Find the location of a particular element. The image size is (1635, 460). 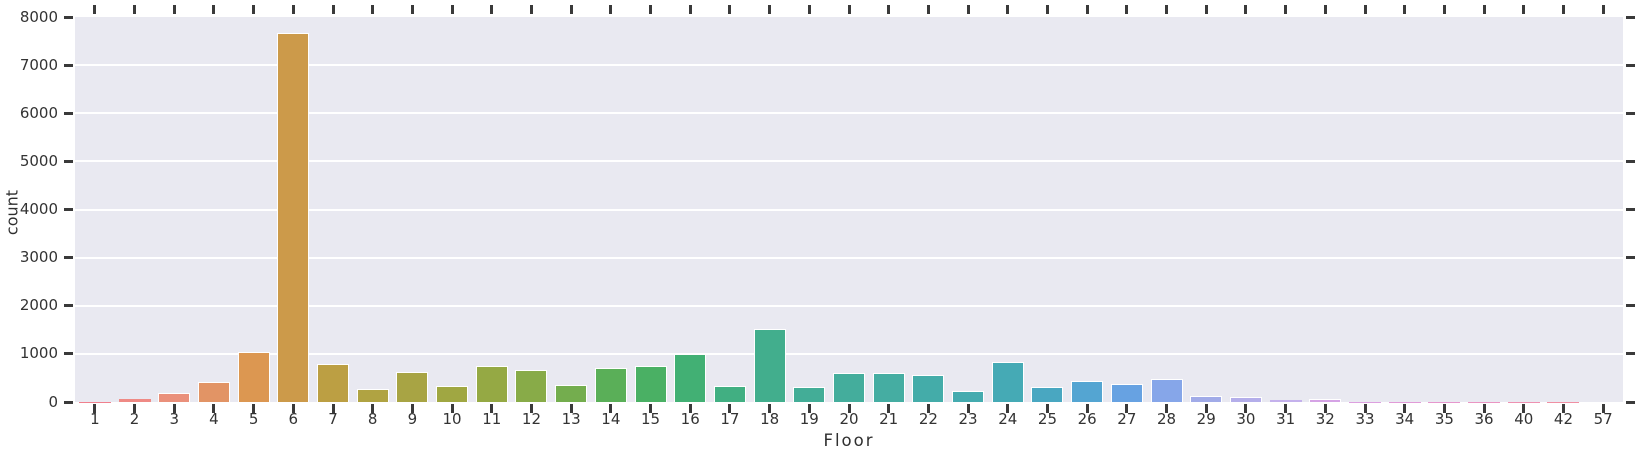

x-tick-label: 15 is located at coordinates (650, 419).